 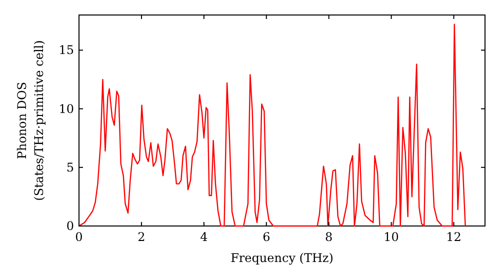 What do you see at coordinates (454, 237) in the screenshot?
I see `x-tick-label: 12` at bounding box center [454, 237].